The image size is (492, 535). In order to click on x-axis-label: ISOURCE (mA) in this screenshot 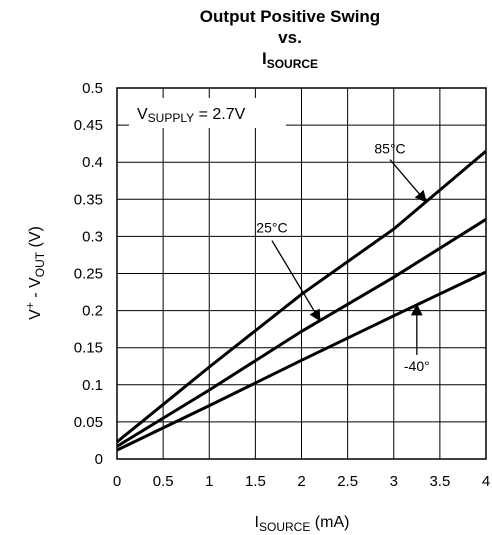, I will do `click(302, 524)`.